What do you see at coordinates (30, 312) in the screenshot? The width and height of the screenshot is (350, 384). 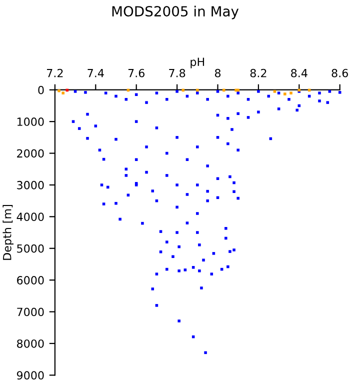 I see `y-tick-label: 7000` at bounding box center [30, 312].